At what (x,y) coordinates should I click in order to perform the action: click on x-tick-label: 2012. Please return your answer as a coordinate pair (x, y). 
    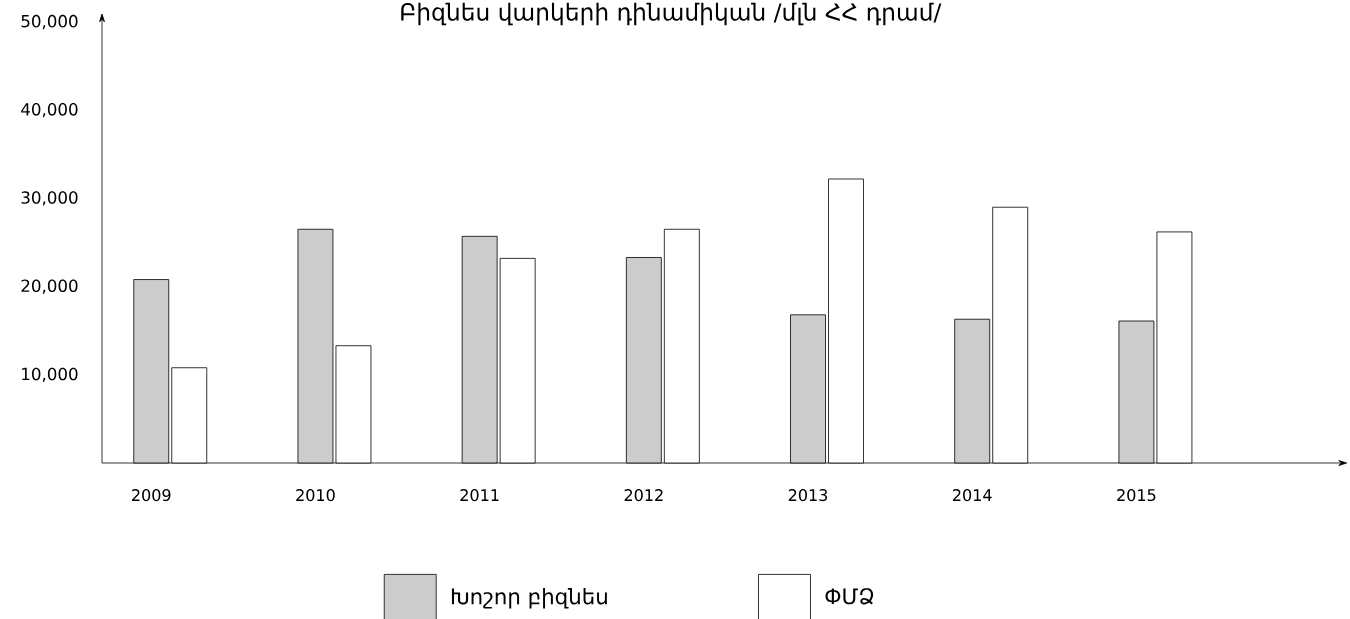
    Looking at the image, I should click on (643, 495).